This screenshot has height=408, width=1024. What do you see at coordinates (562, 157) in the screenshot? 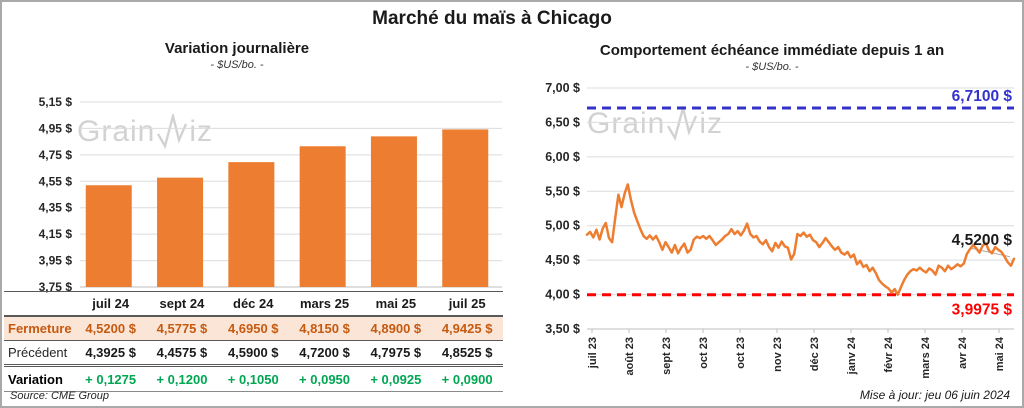
I see `y-axis-tick-label: 6,00 $` at bounding box center [562, 157].